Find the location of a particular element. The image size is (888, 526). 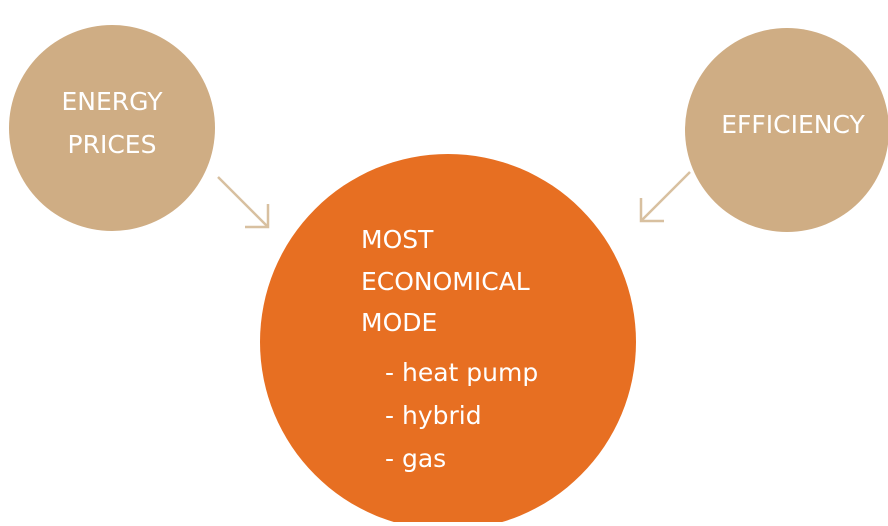

node-label: MOST is located at coordinates (397, 239).